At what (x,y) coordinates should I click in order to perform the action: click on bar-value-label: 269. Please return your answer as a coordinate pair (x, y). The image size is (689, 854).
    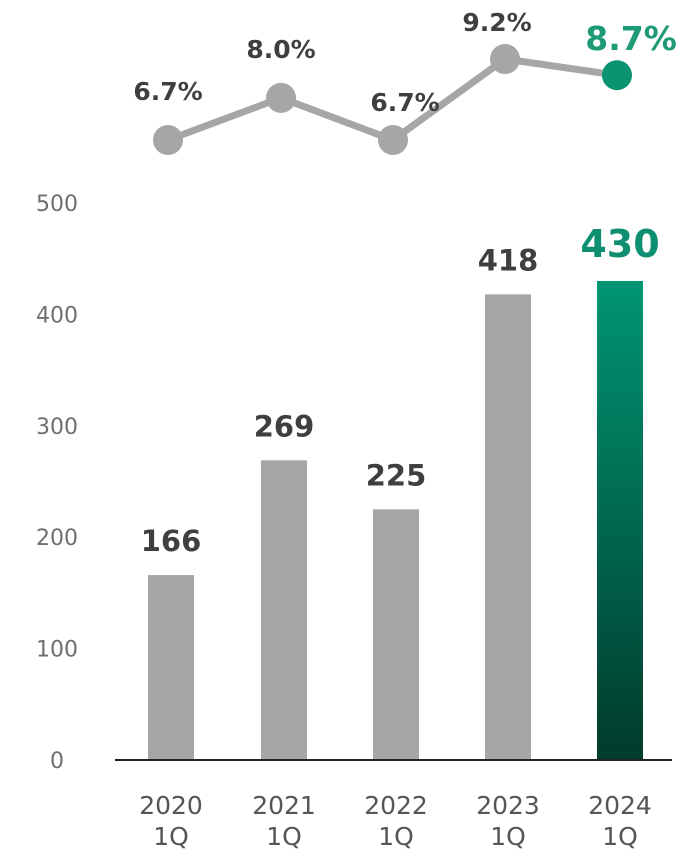
    Looking at the image, I should click on (284, 426).